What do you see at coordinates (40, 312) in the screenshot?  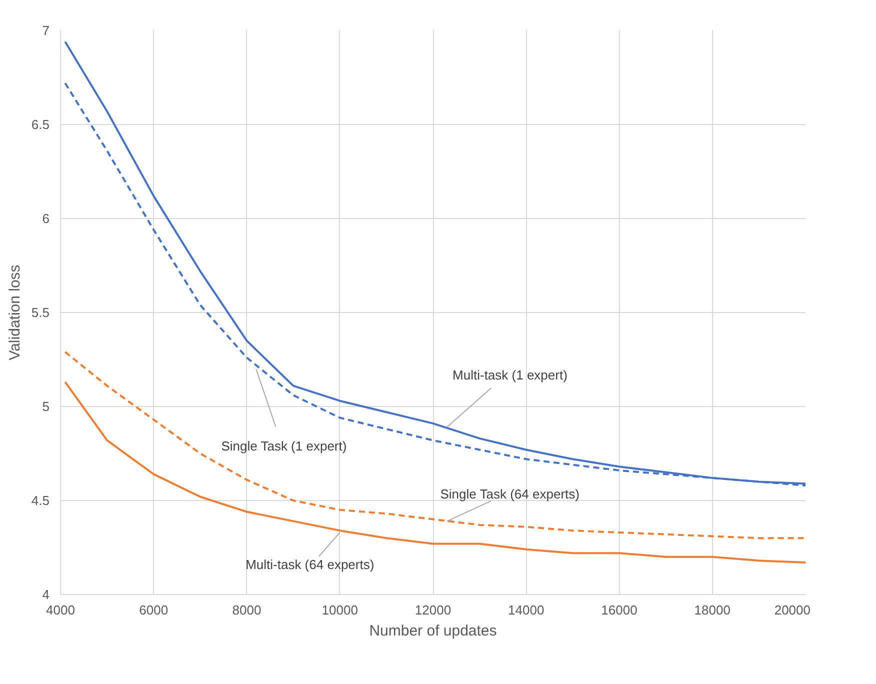 I see `y-tick-label: 5.5` at bounding box center [40, 312].